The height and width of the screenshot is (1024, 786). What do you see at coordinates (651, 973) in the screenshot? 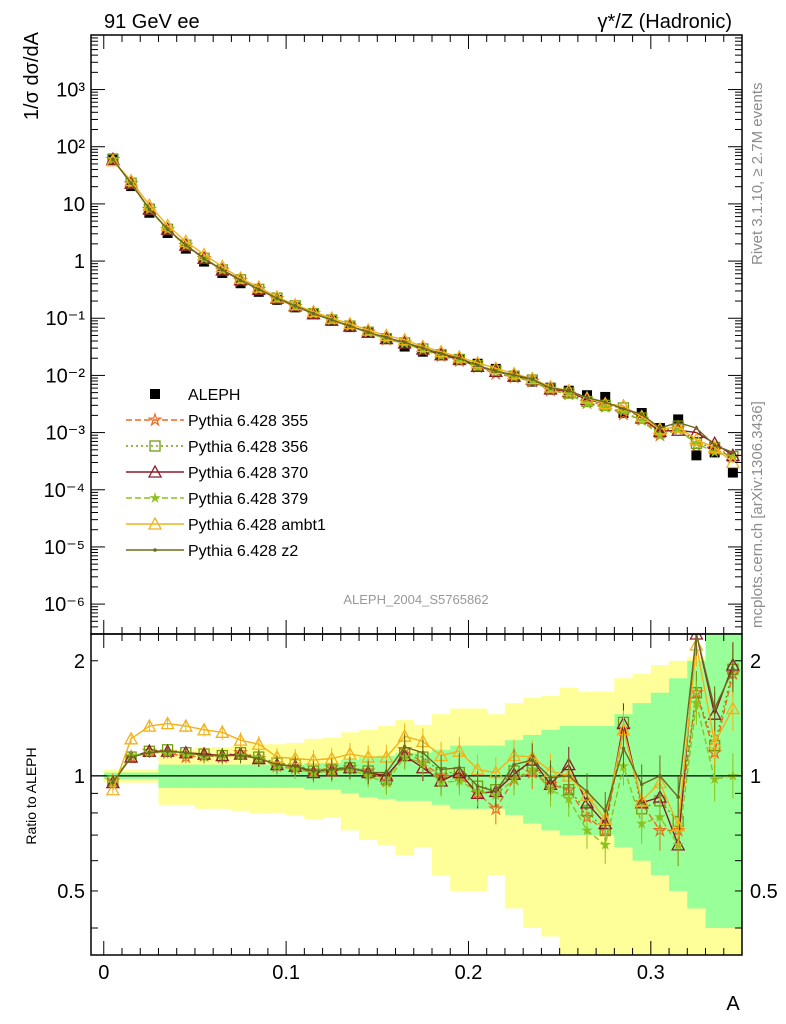
I see `x-tick-label: 0.3` at bounding box center [651, 973].